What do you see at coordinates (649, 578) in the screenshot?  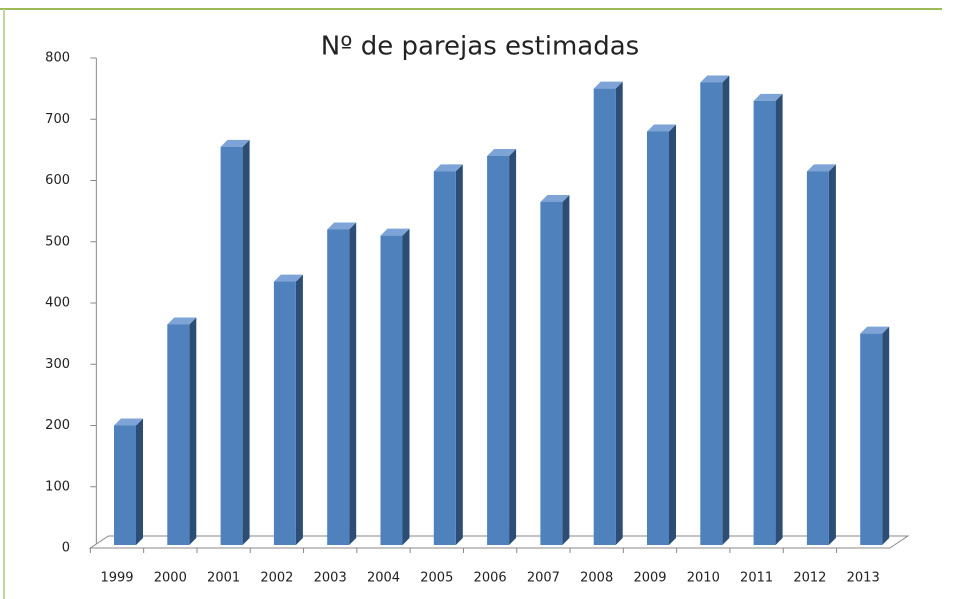 I see `x-tick-label: 2009` at bounding box center [649, 578].